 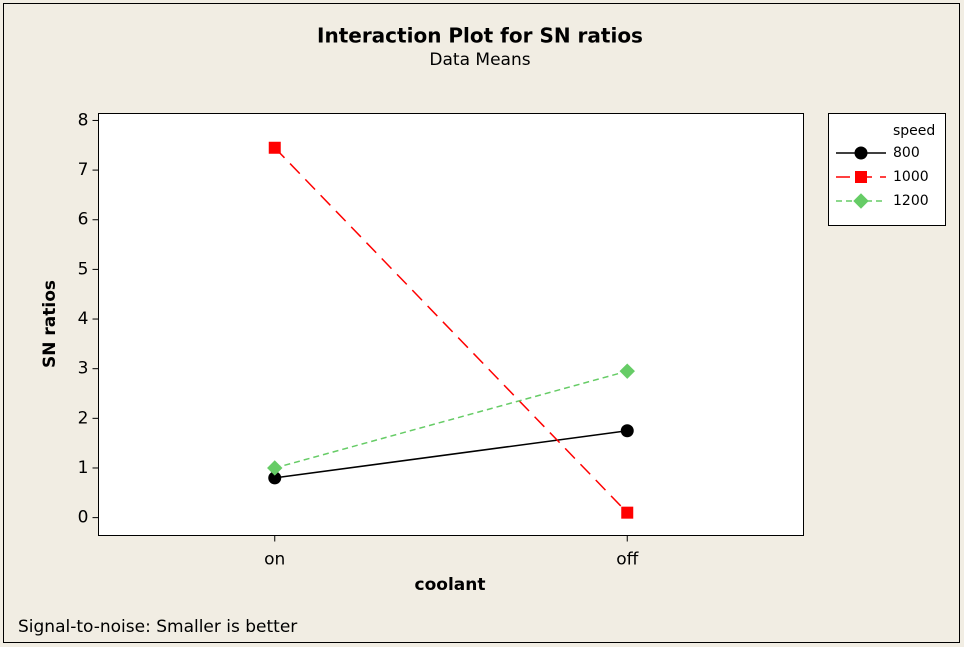 What do you see at coordinates (911, 201) in the screenshot?
I see `legend-label: 1200` at bounding box center [911, 201].